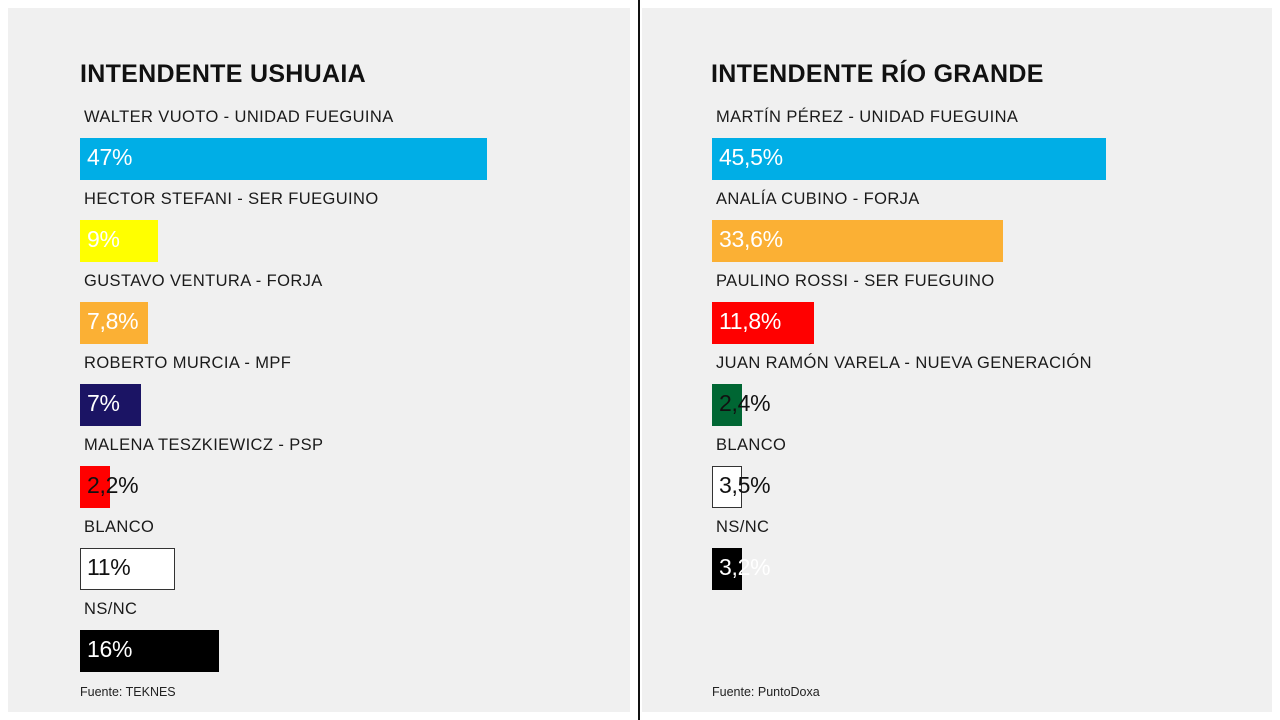 Image resolution: width=1280 pixels, height=720 pixels. I want to click on value-label: 2,2%, so click(113, 485).